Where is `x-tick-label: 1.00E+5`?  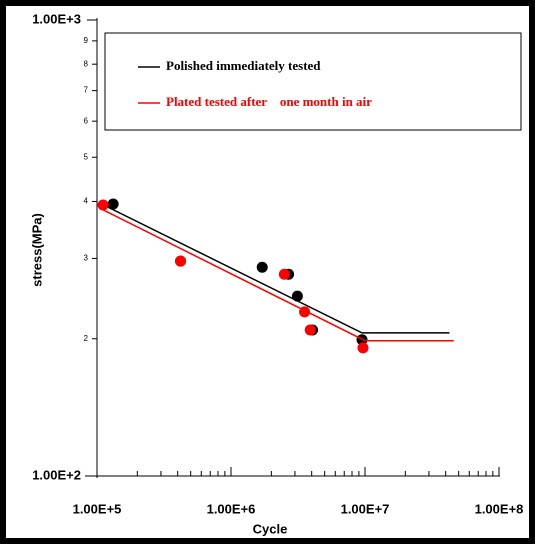 x-tick-label: 1.00E+5 is located at coordinates (97, 508).